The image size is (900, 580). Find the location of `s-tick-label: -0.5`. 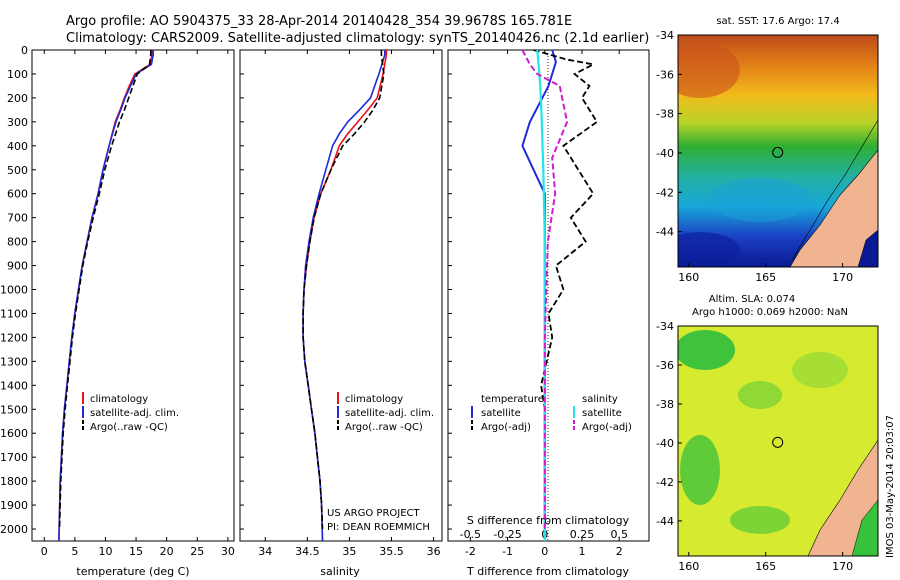

s-tick-label: -0.5 is located at coordinates (470, 534).